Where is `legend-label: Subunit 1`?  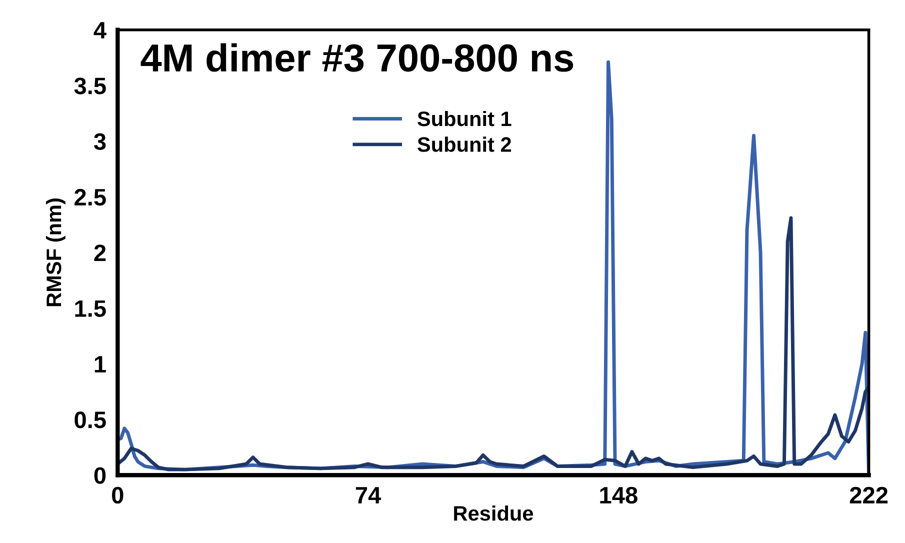
legend-label: Subunit 1 is located at coordinates (465, 118).